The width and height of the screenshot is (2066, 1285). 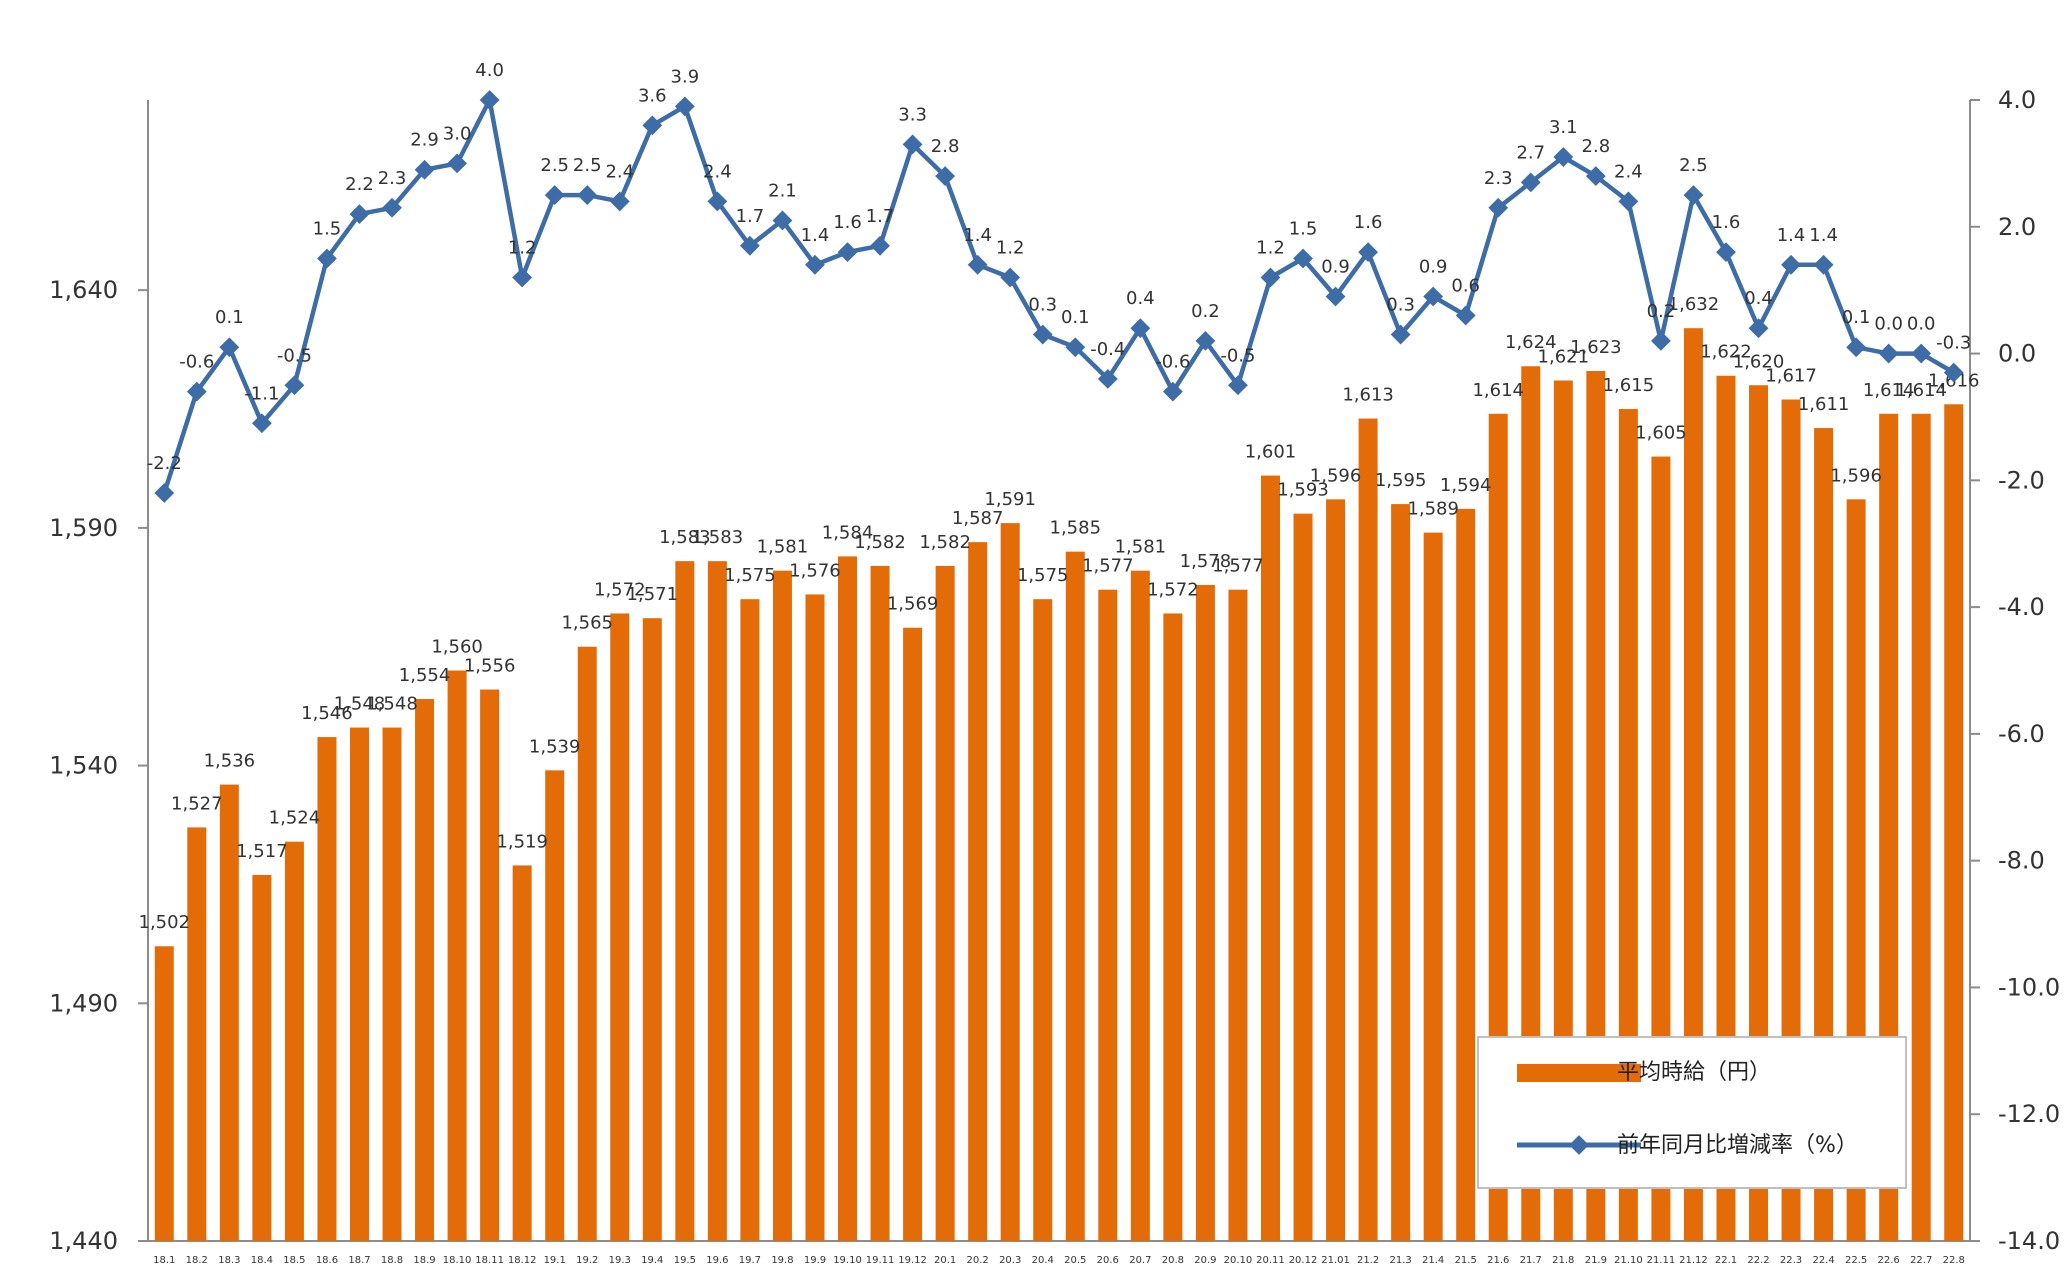 I want to click on bar-data-label: 1,578, so click(x=1206, y=561).